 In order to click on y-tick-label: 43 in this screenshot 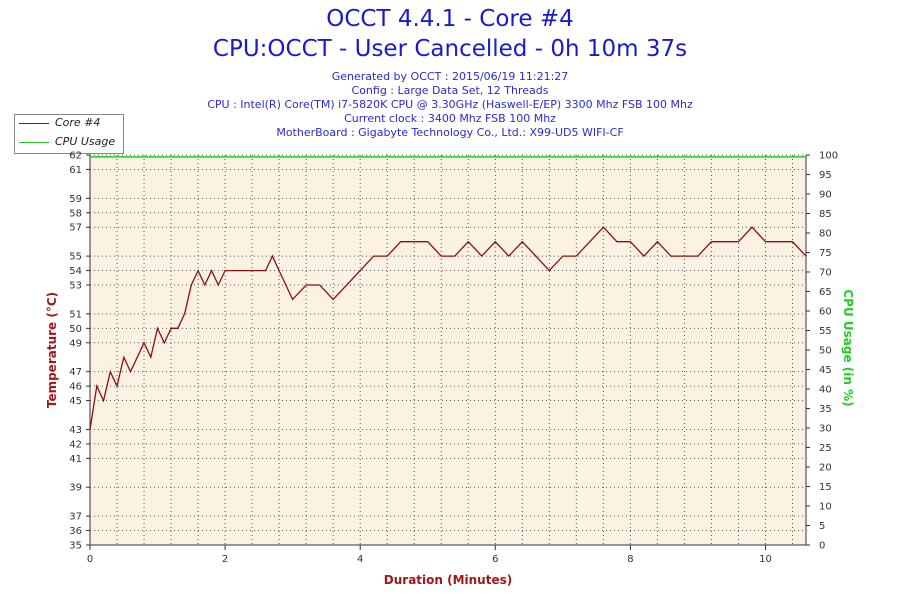, I will do `click(75, 430)`.